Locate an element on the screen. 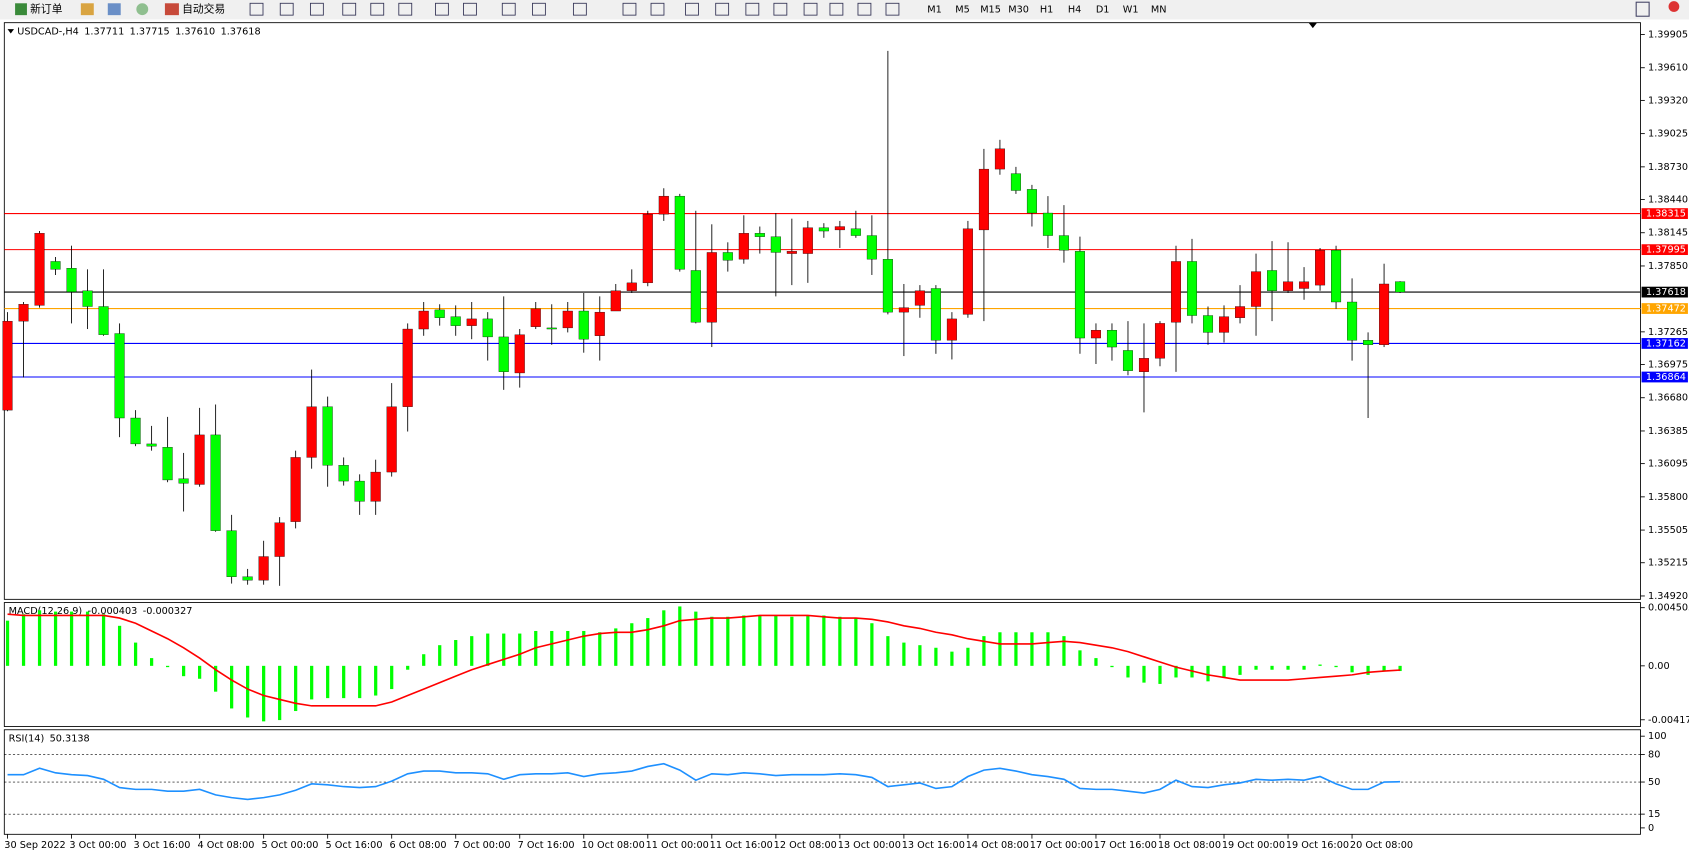 The image size is (1689, 857). y-tick-label: 80 is located at coordinates (1654, 755).